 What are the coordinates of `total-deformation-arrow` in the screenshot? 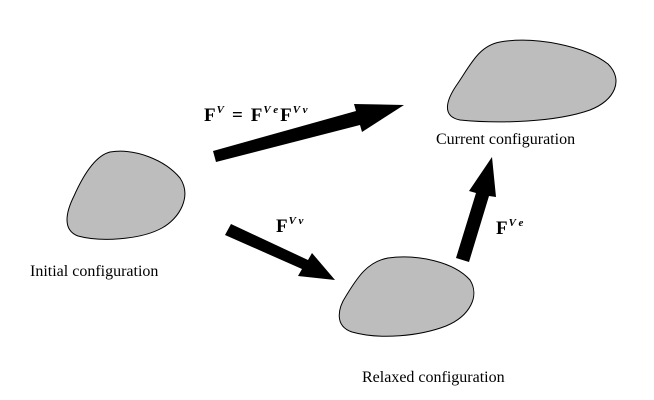 It's located at (308, 133).